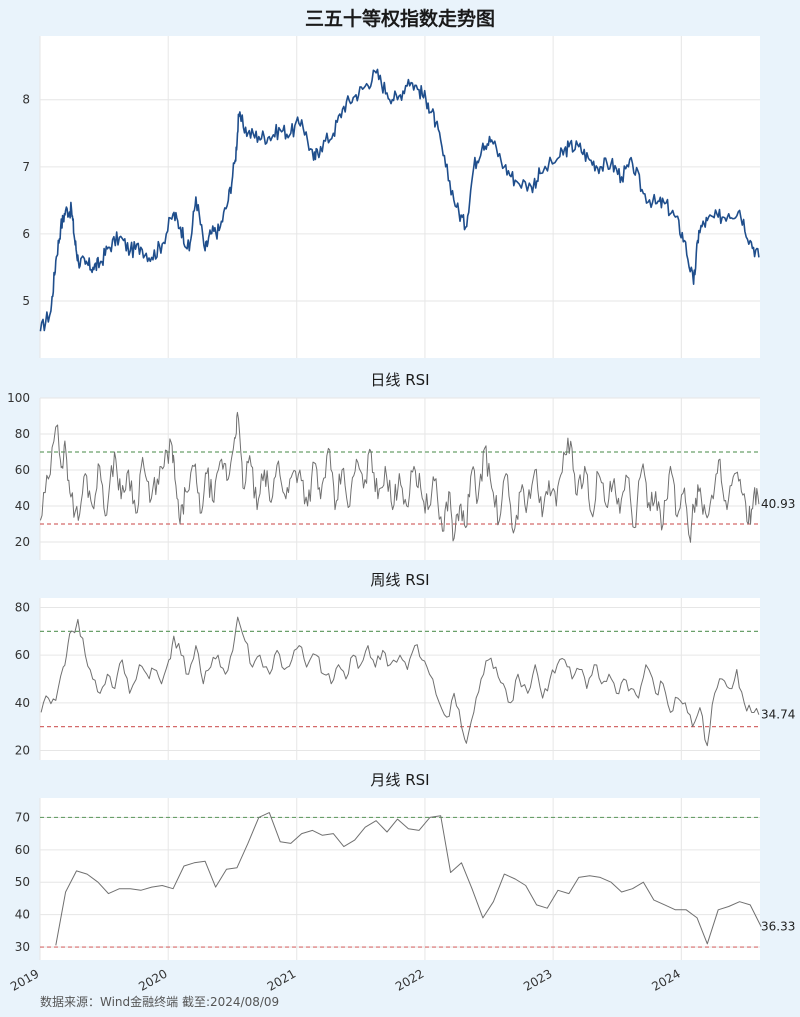 This screenshot has width=800, height=1017. Describe the element at coordinates (22, 850) in the screenshot. I see `monthly_rsi-y-tick-label: 60` at that location.